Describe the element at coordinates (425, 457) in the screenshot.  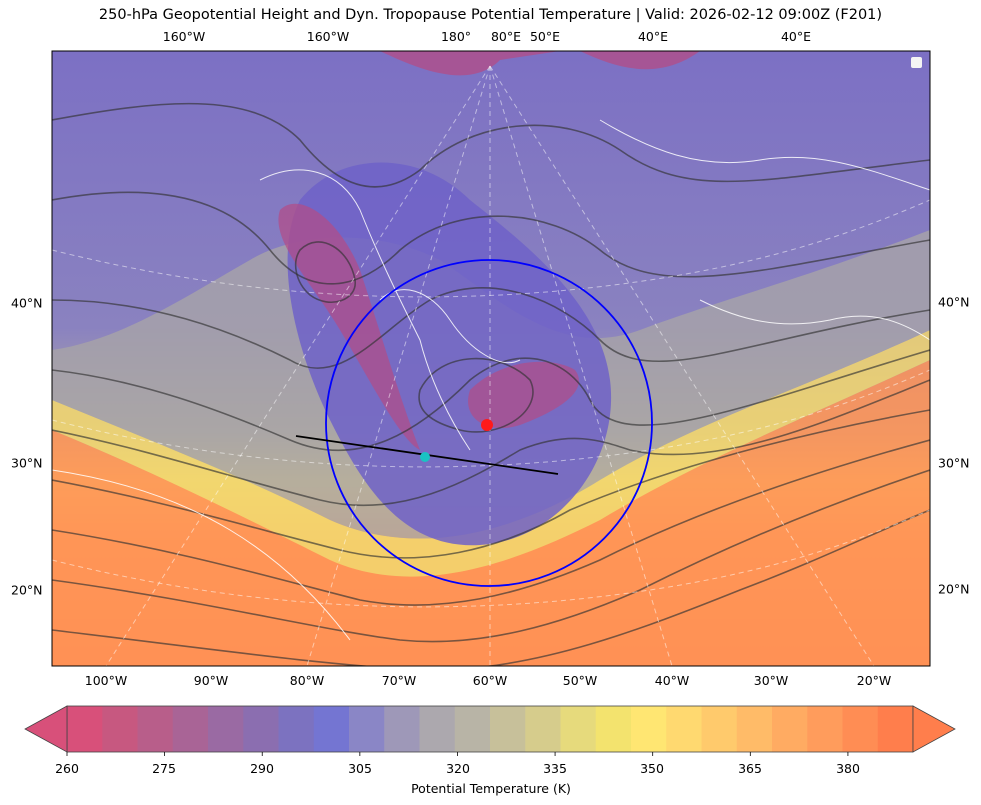
I see `cyan-point` at that location.